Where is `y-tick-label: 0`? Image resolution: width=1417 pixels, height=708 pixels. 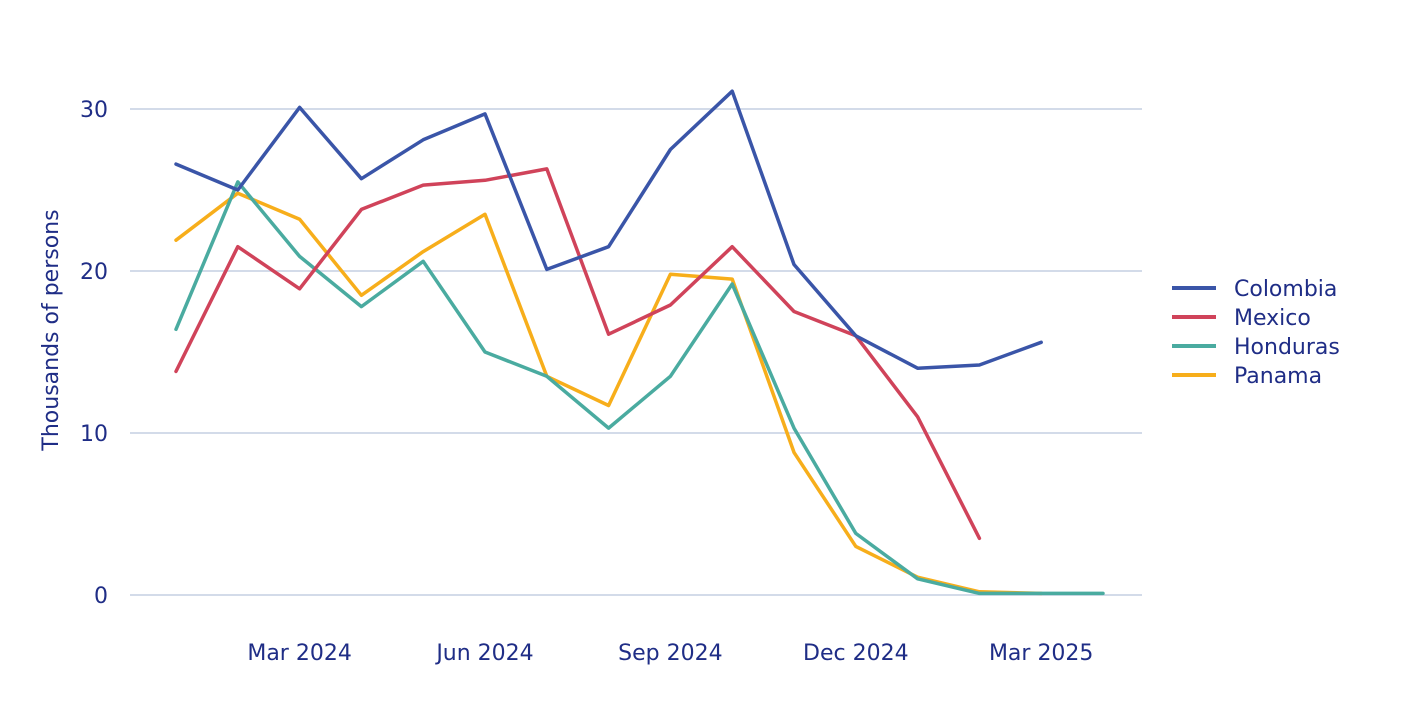 y-tick-label: 0 is located at coordinates (101, 596).